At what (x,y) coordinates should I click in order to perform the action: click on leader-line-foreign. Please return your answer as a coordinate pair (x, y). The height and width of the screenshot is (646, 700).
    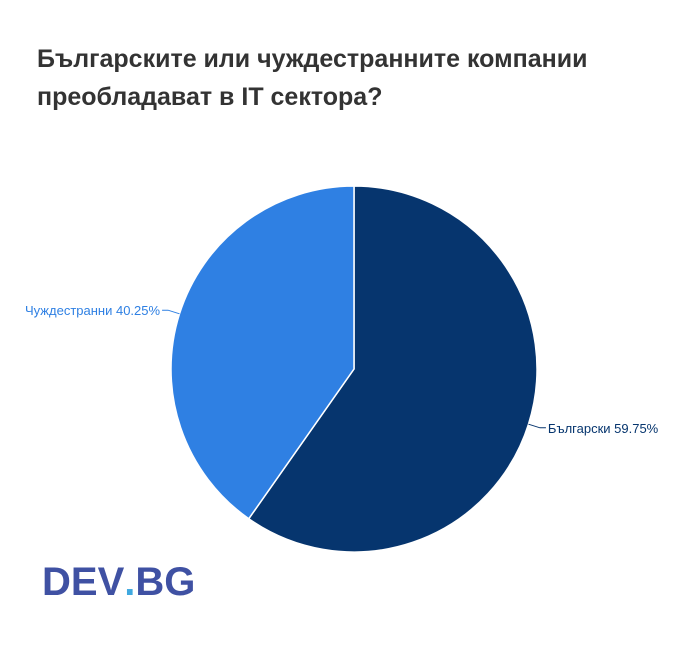
    Looking at the image, I should click on (171, 312).